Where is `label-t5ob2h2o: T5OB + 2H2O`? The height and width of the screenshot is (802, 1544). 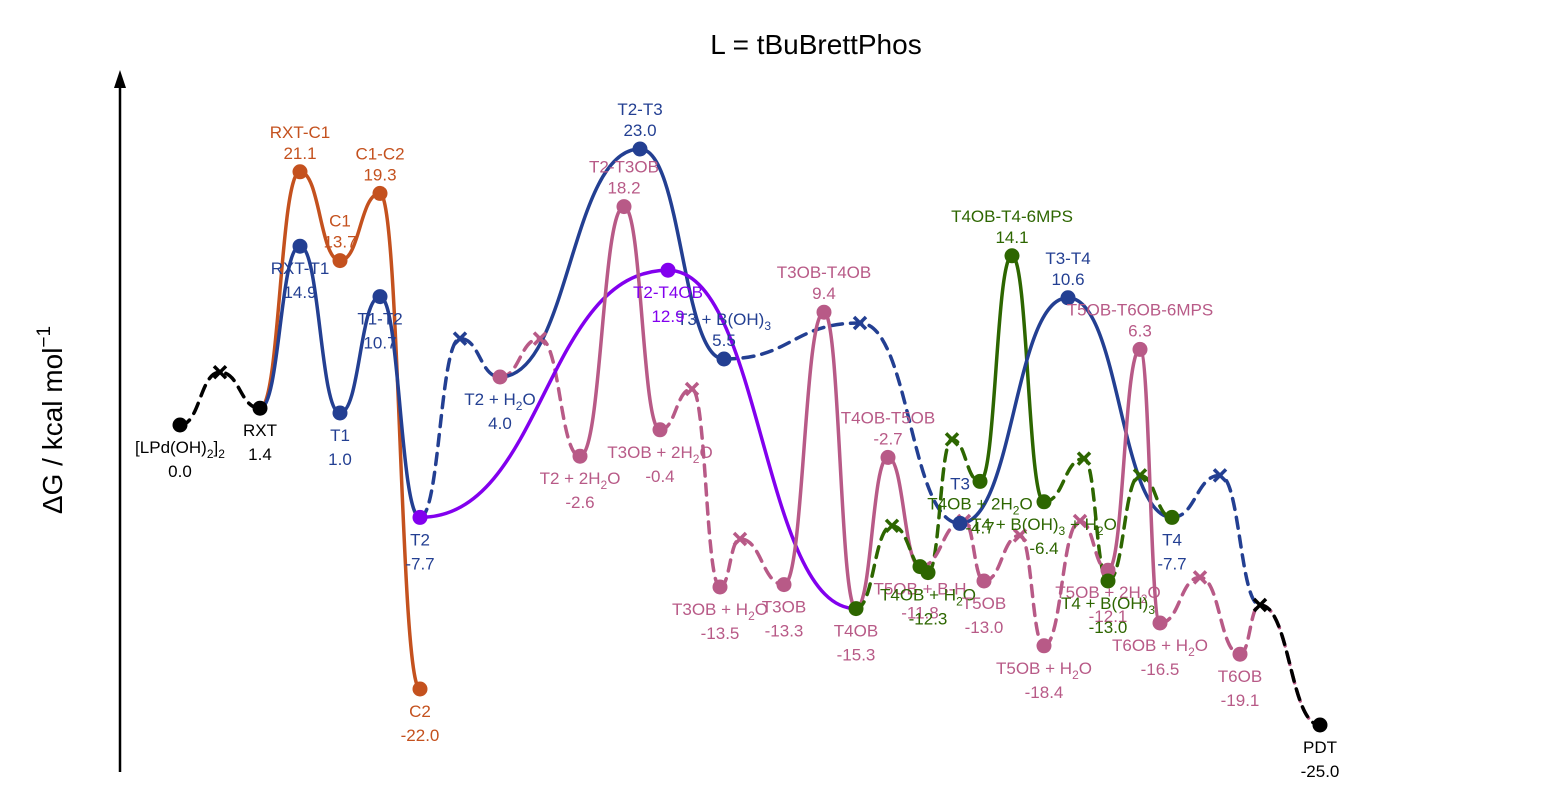
label-t5ob2h2o: T5OB + 2H2O is located at coordinates (1107, 594).